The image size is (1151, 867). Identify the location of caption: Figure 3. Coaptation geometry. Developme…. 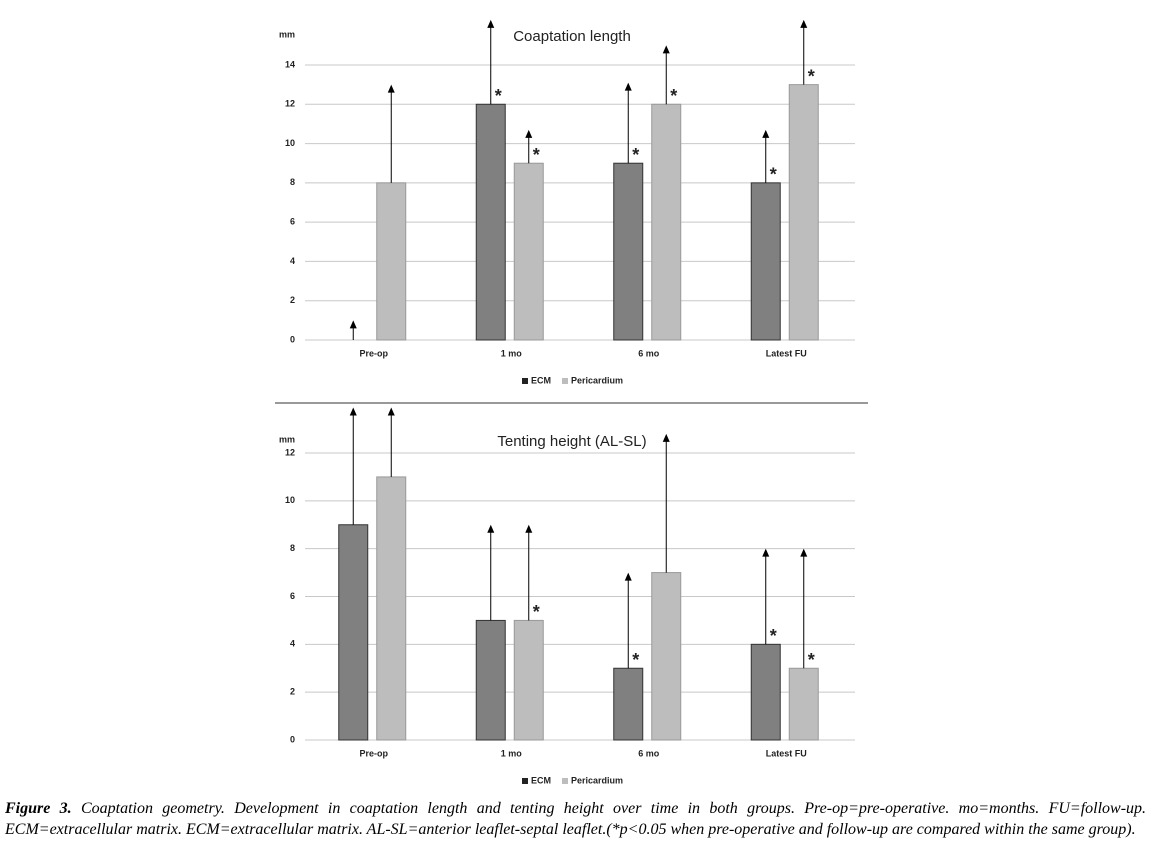
(575, 819).